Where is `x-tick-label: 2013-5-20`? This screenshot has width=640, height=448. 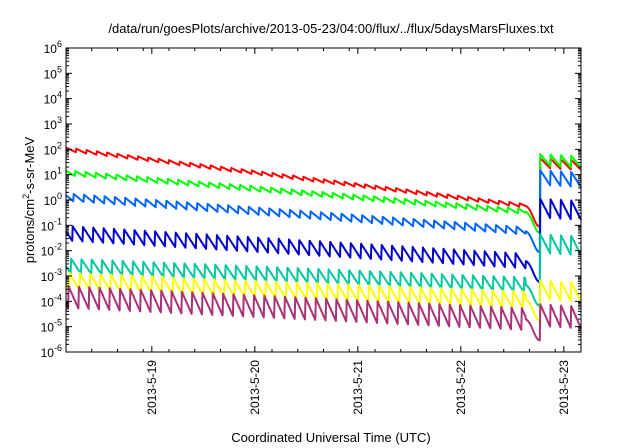 x-tick-label: 2013-5-20 is located at coordinates (255, 387).